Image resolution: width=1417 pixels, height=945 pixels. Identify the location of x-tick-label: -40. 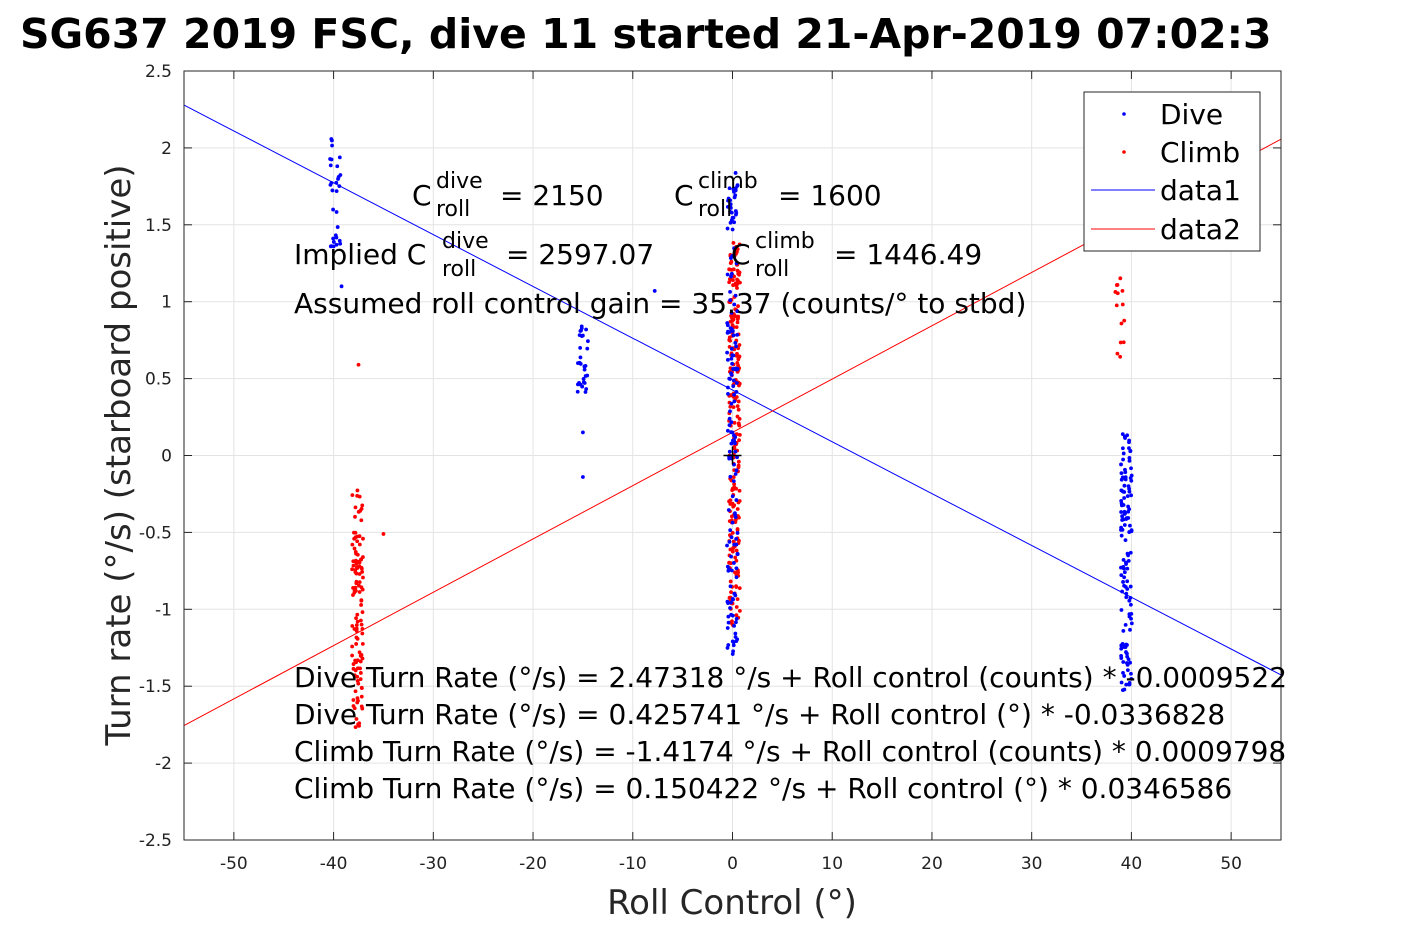
(334, 864).